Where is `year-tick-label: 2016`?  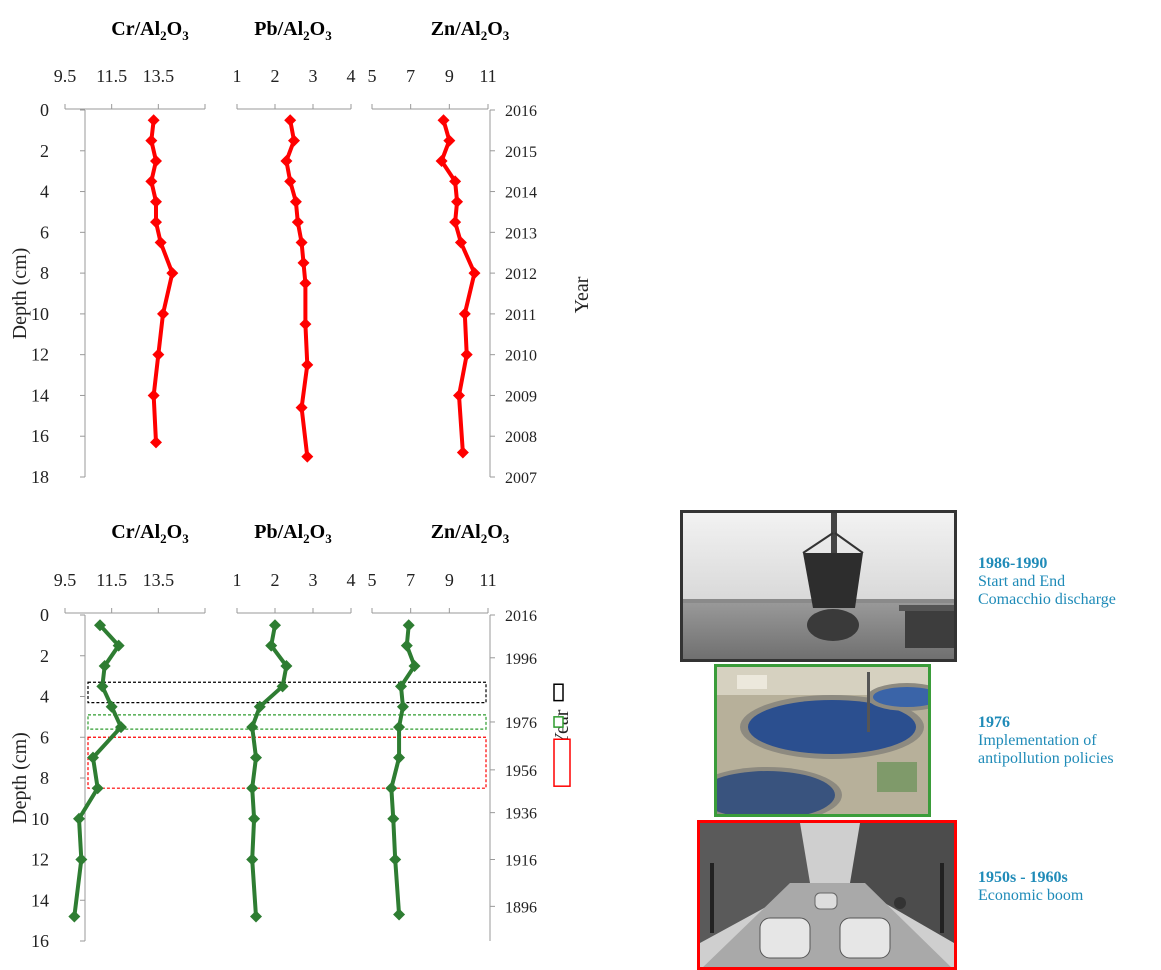
year-tick-label: 2016 is located at coordinates (521, 111).